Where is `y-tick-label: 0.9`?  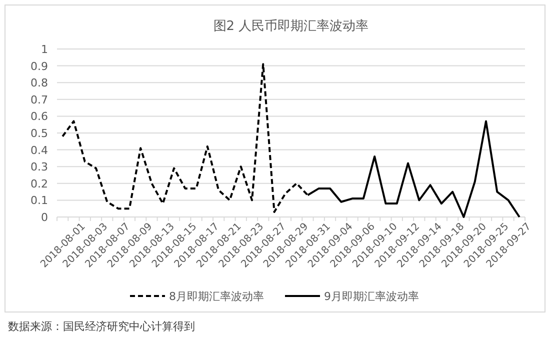
y-tick-label: 0.9 is located at coordinates (39, 66).